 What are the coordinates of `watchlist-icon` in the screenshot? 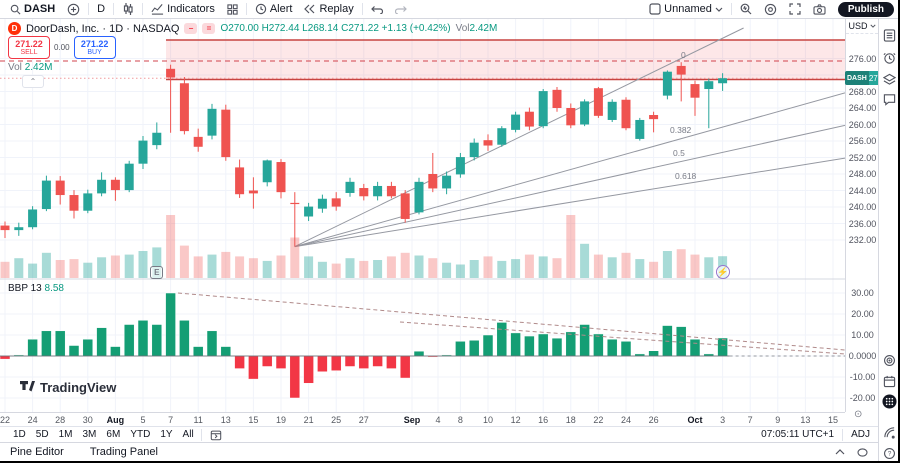 It's located at (889, 35).